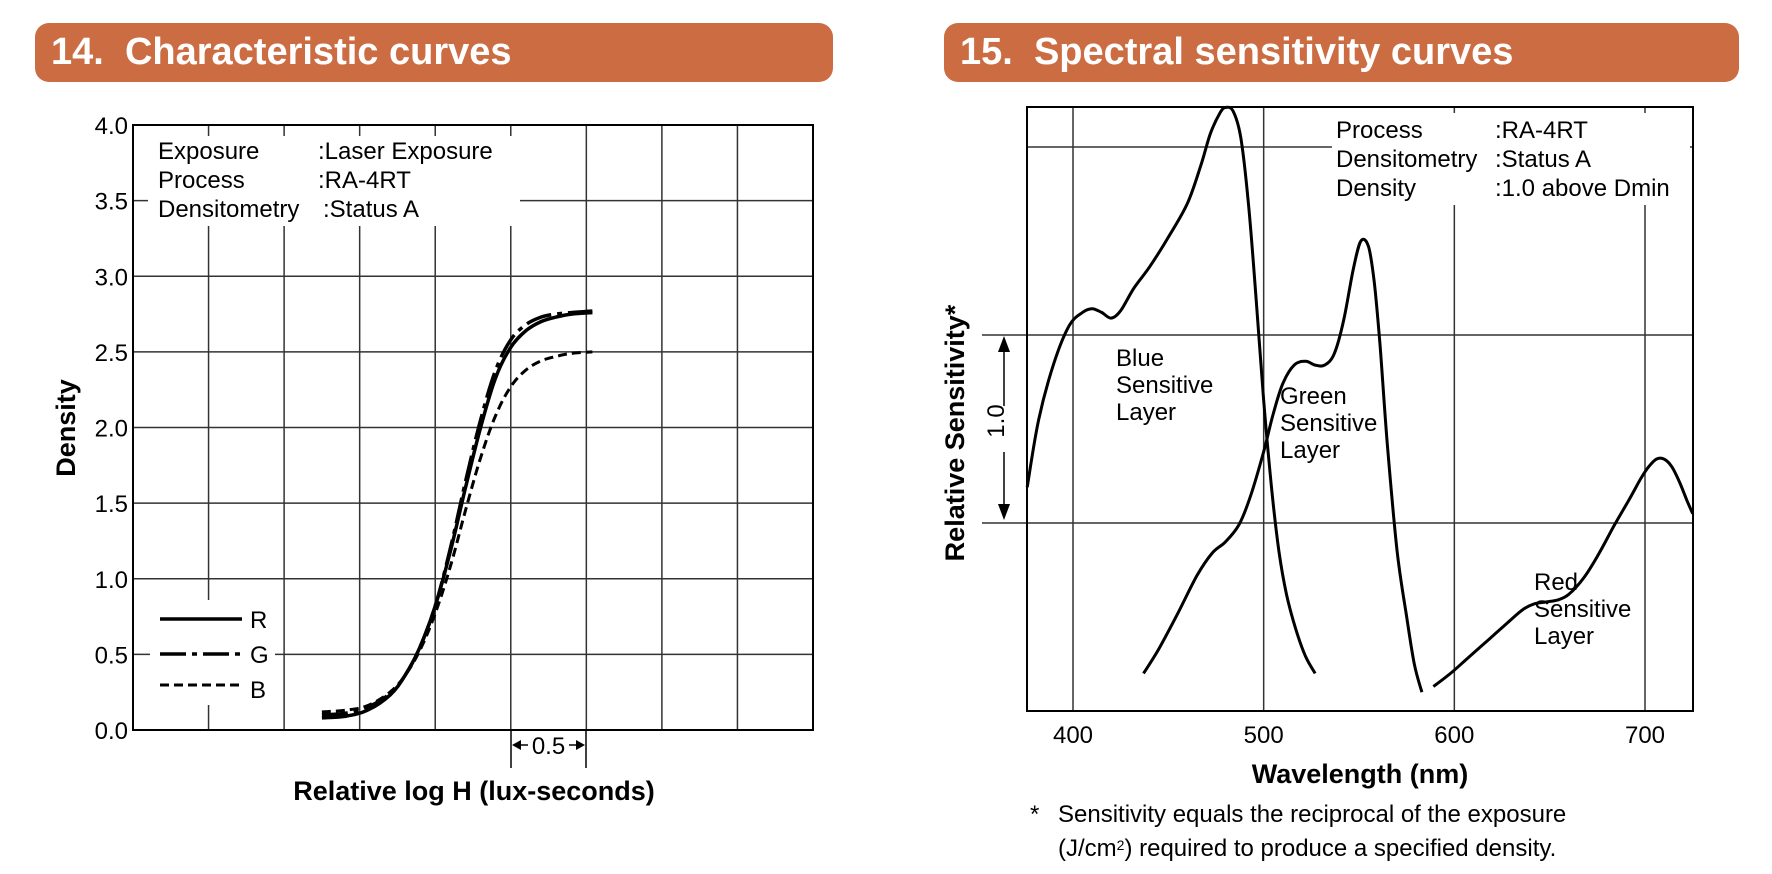 The height and width of the screenshot is (874, 1772). Describe the element at coordinates (318, 52) in the screenshot. I see `section-title: Characteristic curves` at that location.